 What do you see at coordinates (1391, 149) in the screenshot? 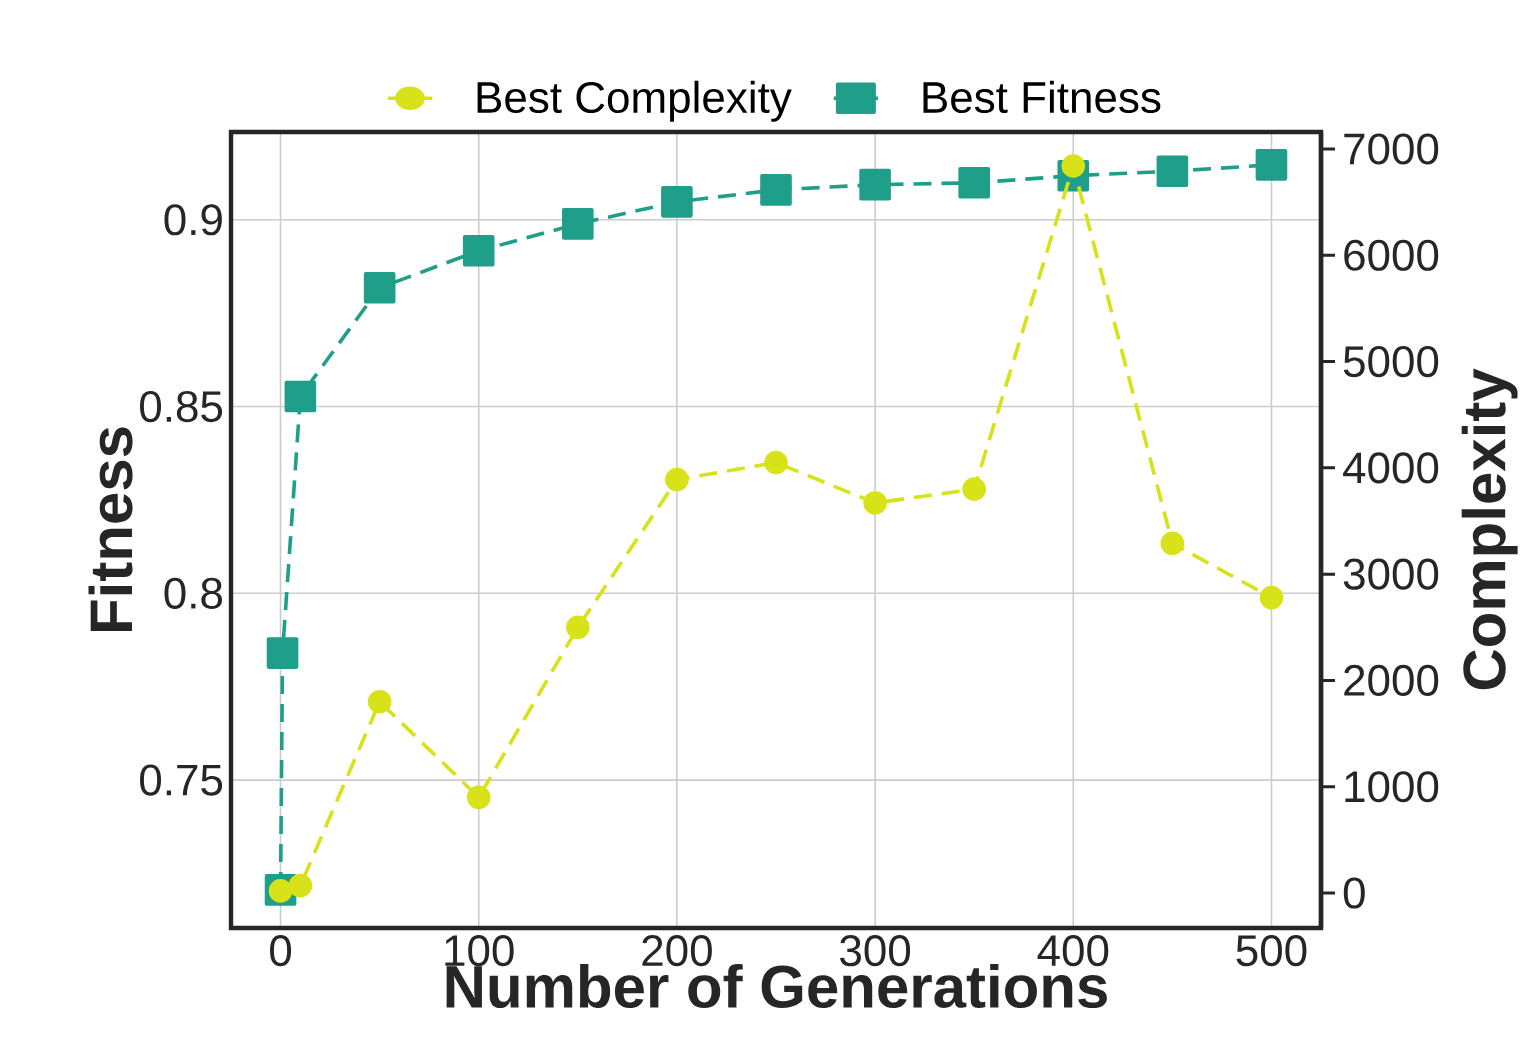
I see `y2-tick-label: 7000` at bounding box center [1391, 149].